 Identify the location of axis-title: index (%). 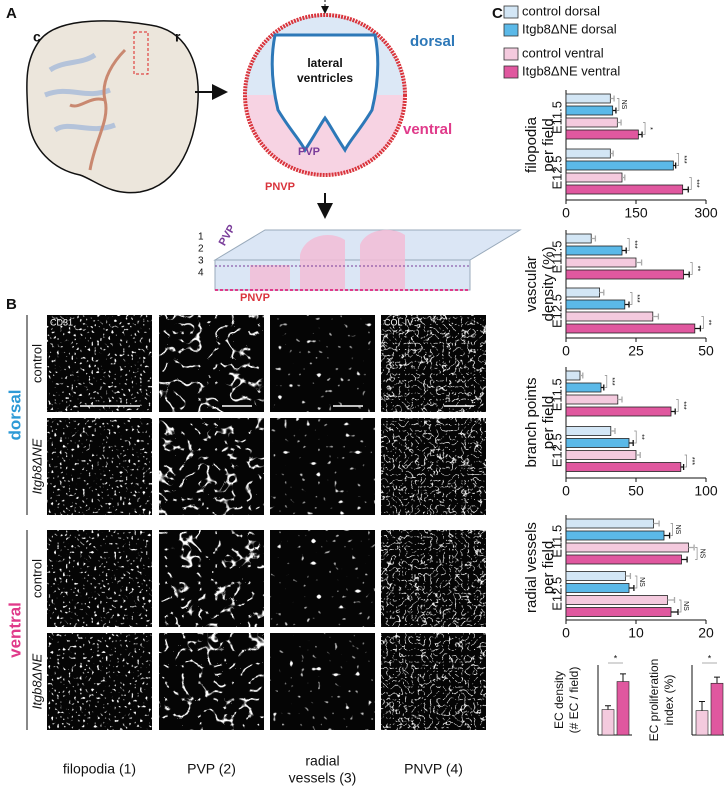
(669, 700).